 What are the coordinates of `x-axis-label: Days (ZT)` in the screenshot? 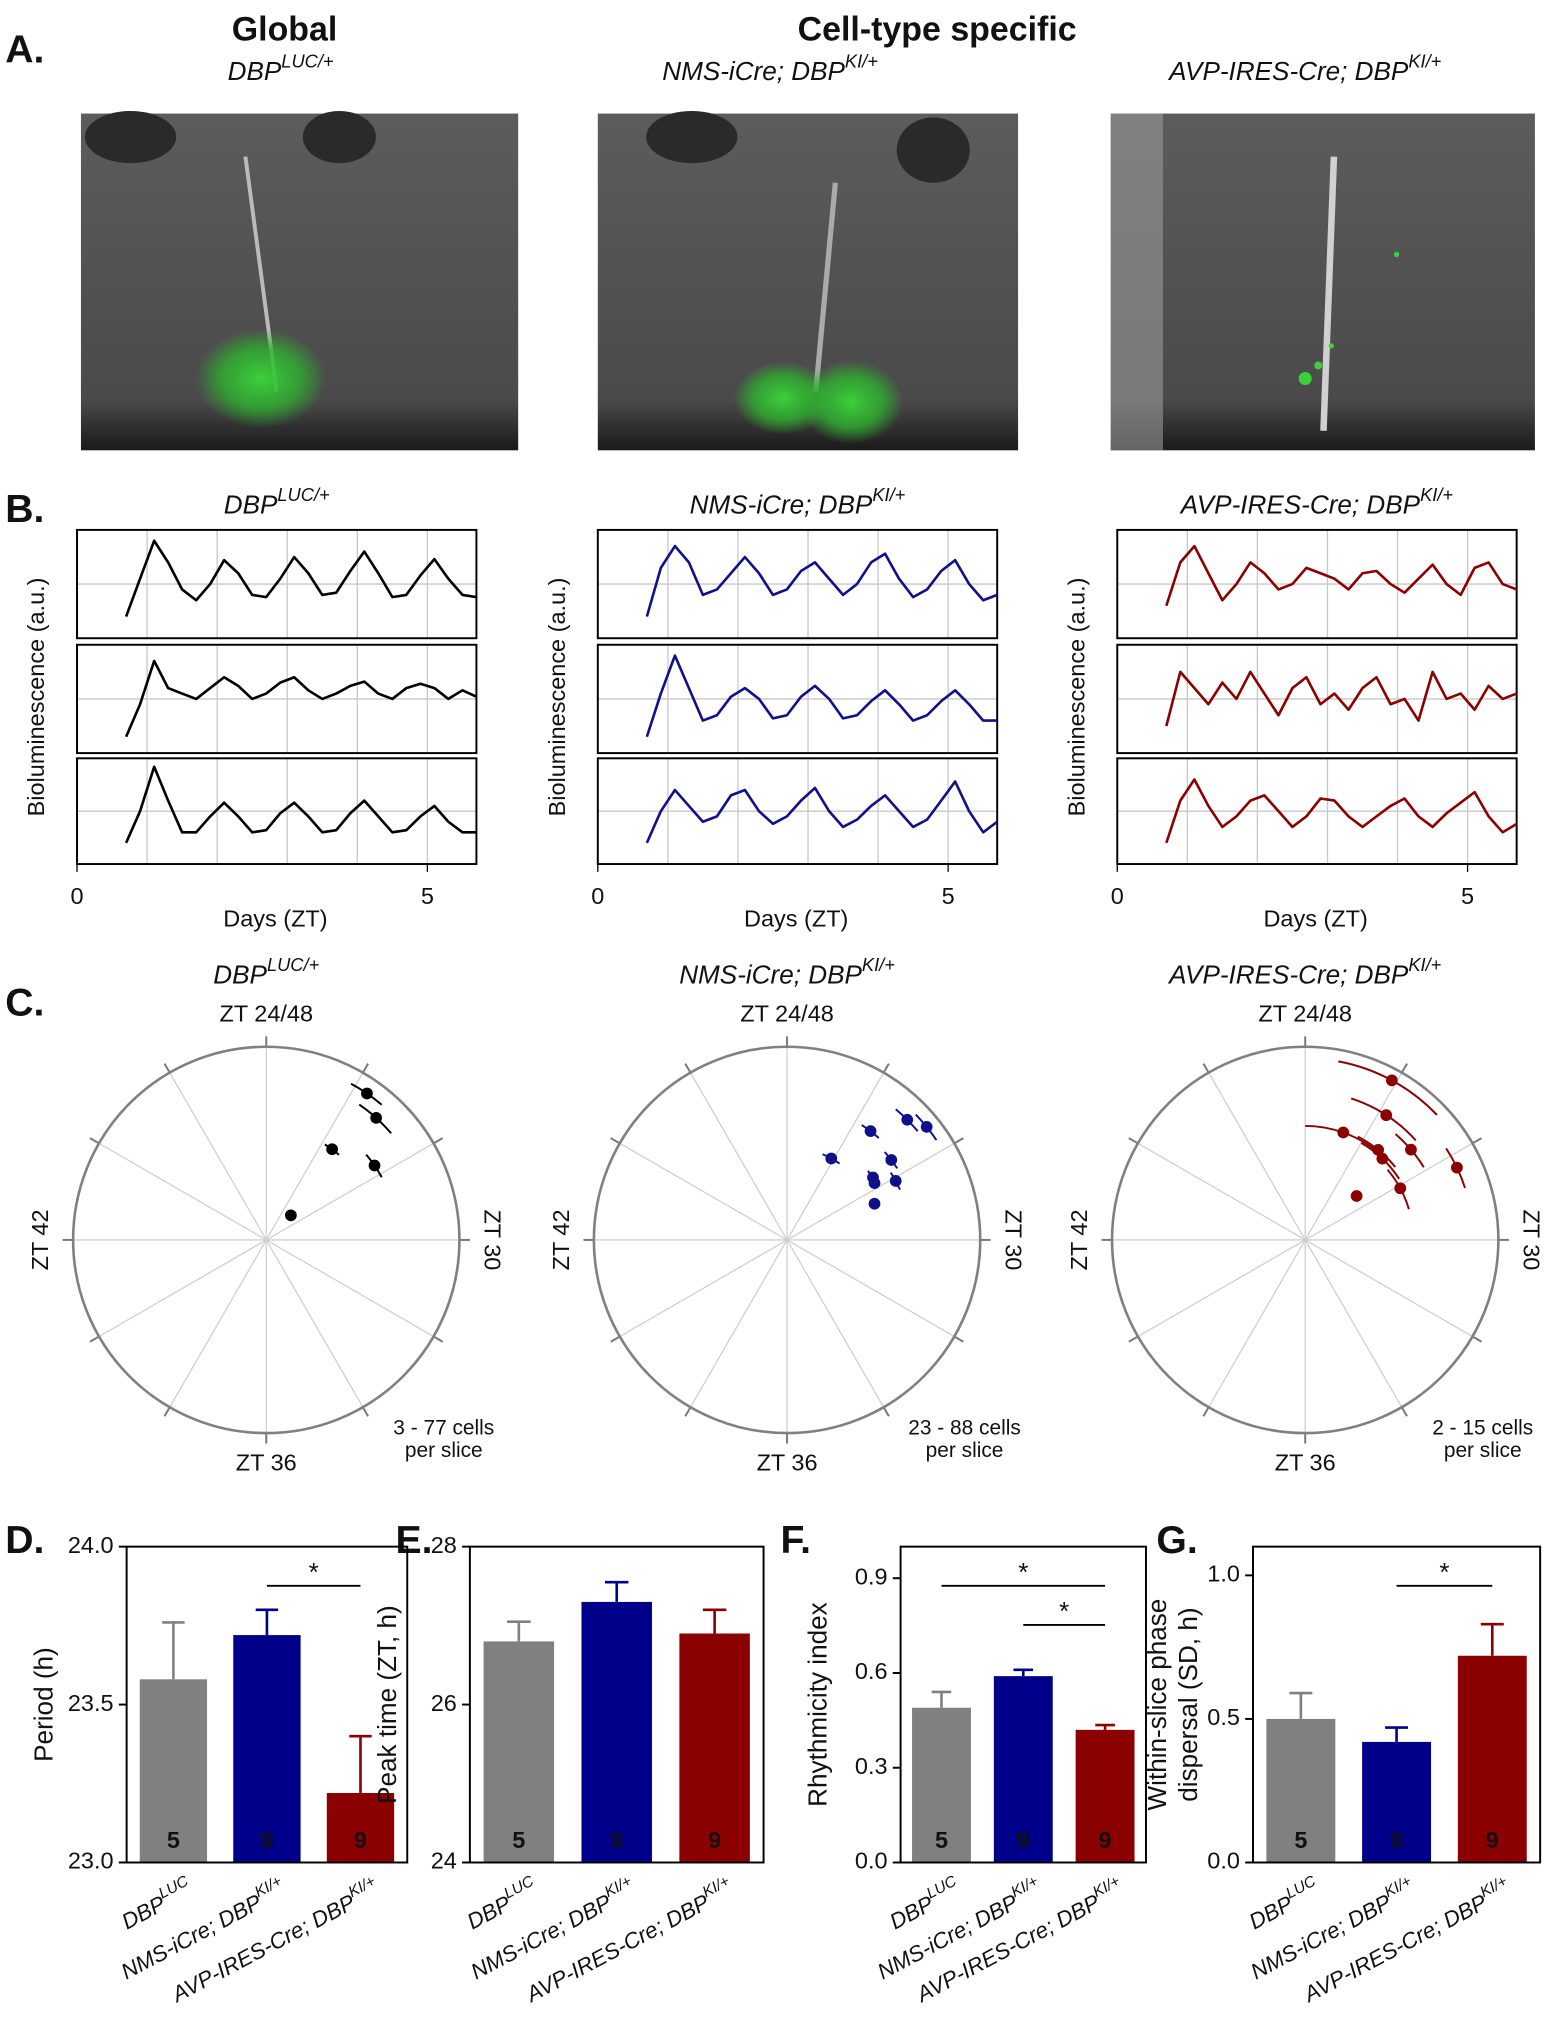 It's located at (1315, 918).